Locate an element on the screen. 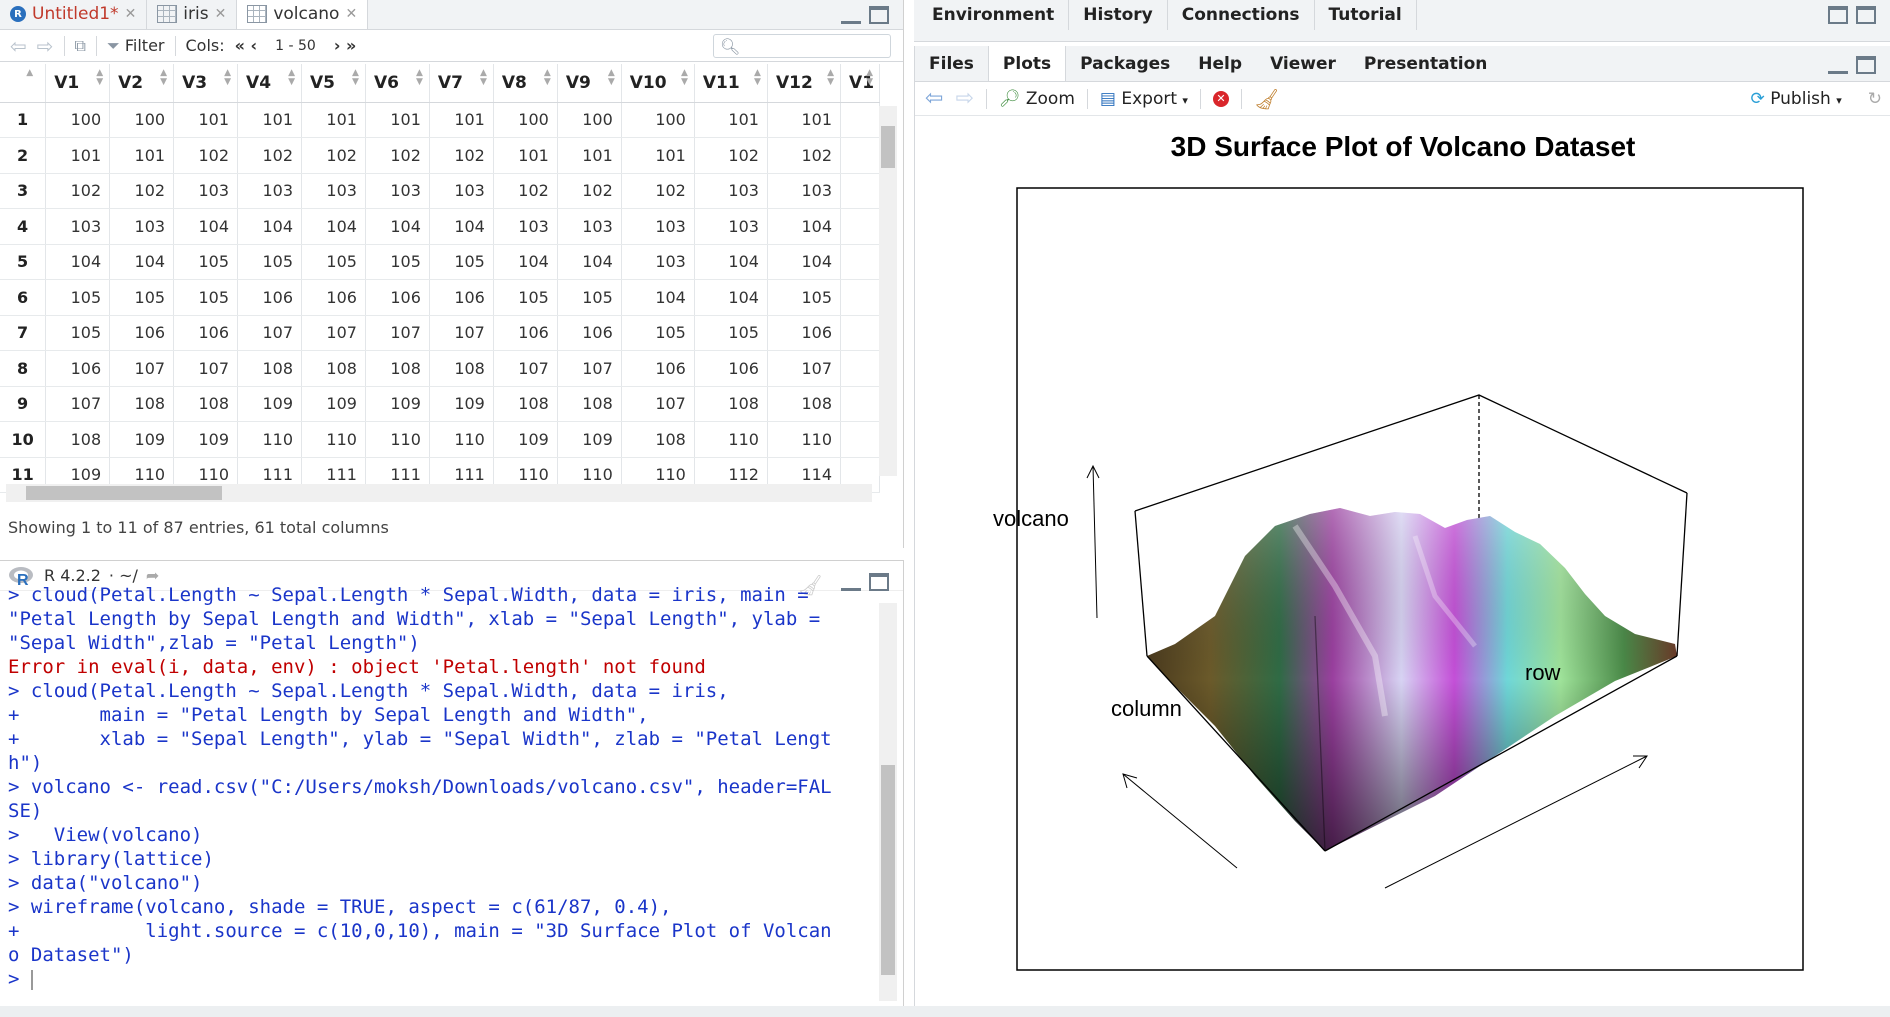 The image size is (1890, 1017). cols-prev-button: « ‹ is located at coordinates (246, 45).